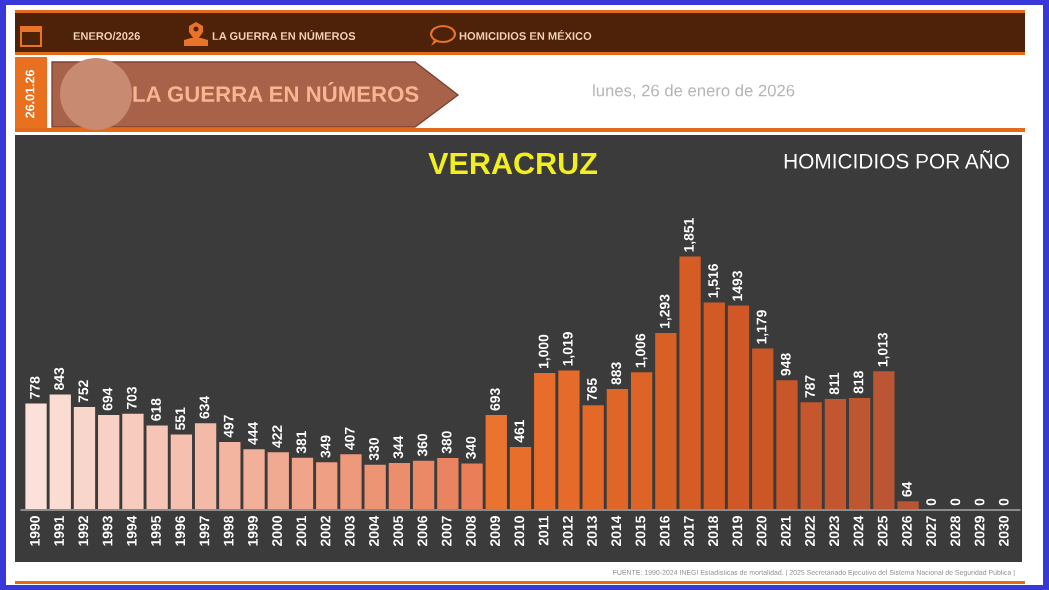  I want to click on chart-title: VERACRUZ, so click(512, 163).